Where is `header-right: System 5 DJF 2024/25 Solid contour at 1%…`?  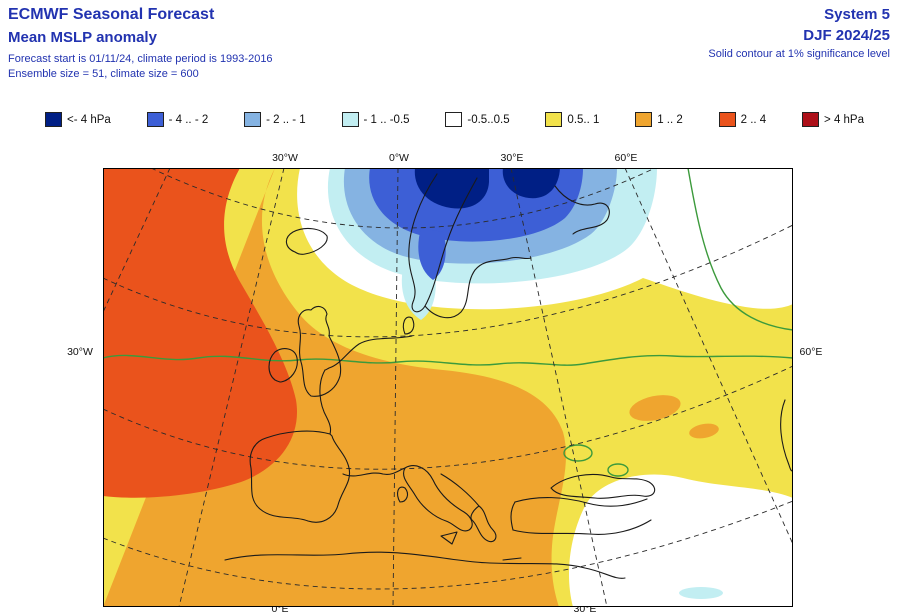 header-right: System 5 DJF 2024/25 Solid contour at 1%… is located at coordinates (799, 33).